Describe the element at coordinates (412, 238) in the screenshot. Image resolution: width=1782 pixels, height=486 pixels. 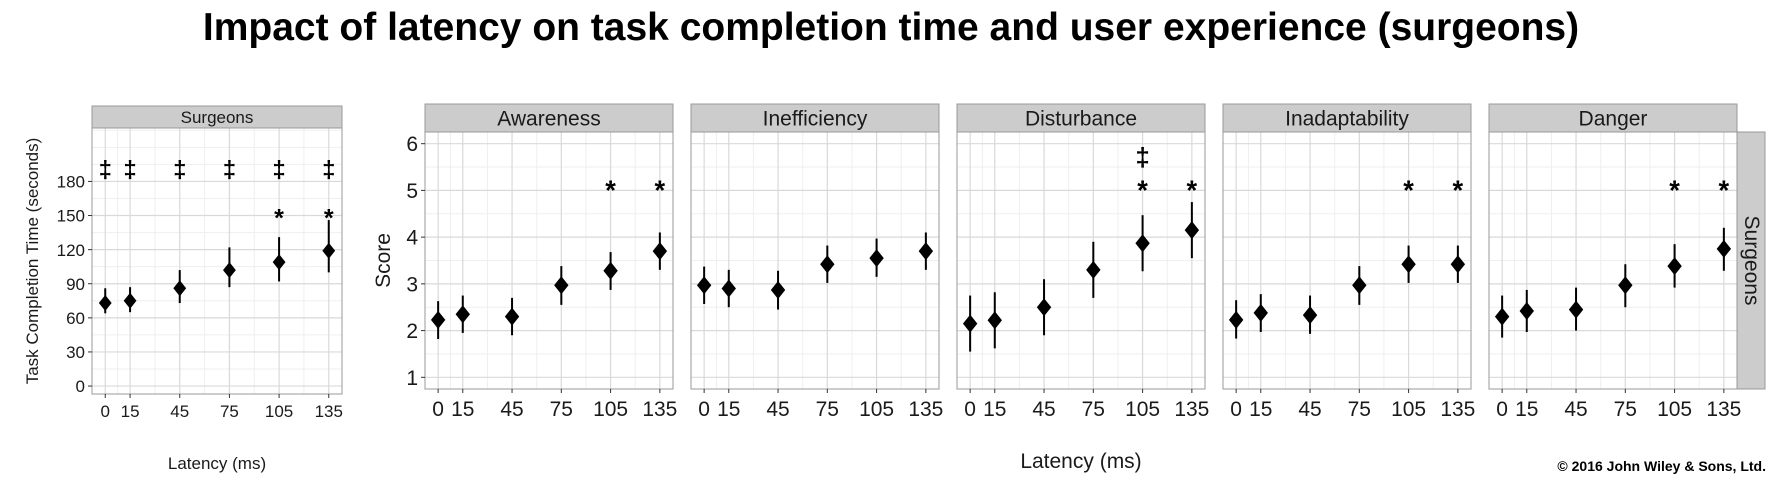
I see `y-tick-label: 4` at that location.